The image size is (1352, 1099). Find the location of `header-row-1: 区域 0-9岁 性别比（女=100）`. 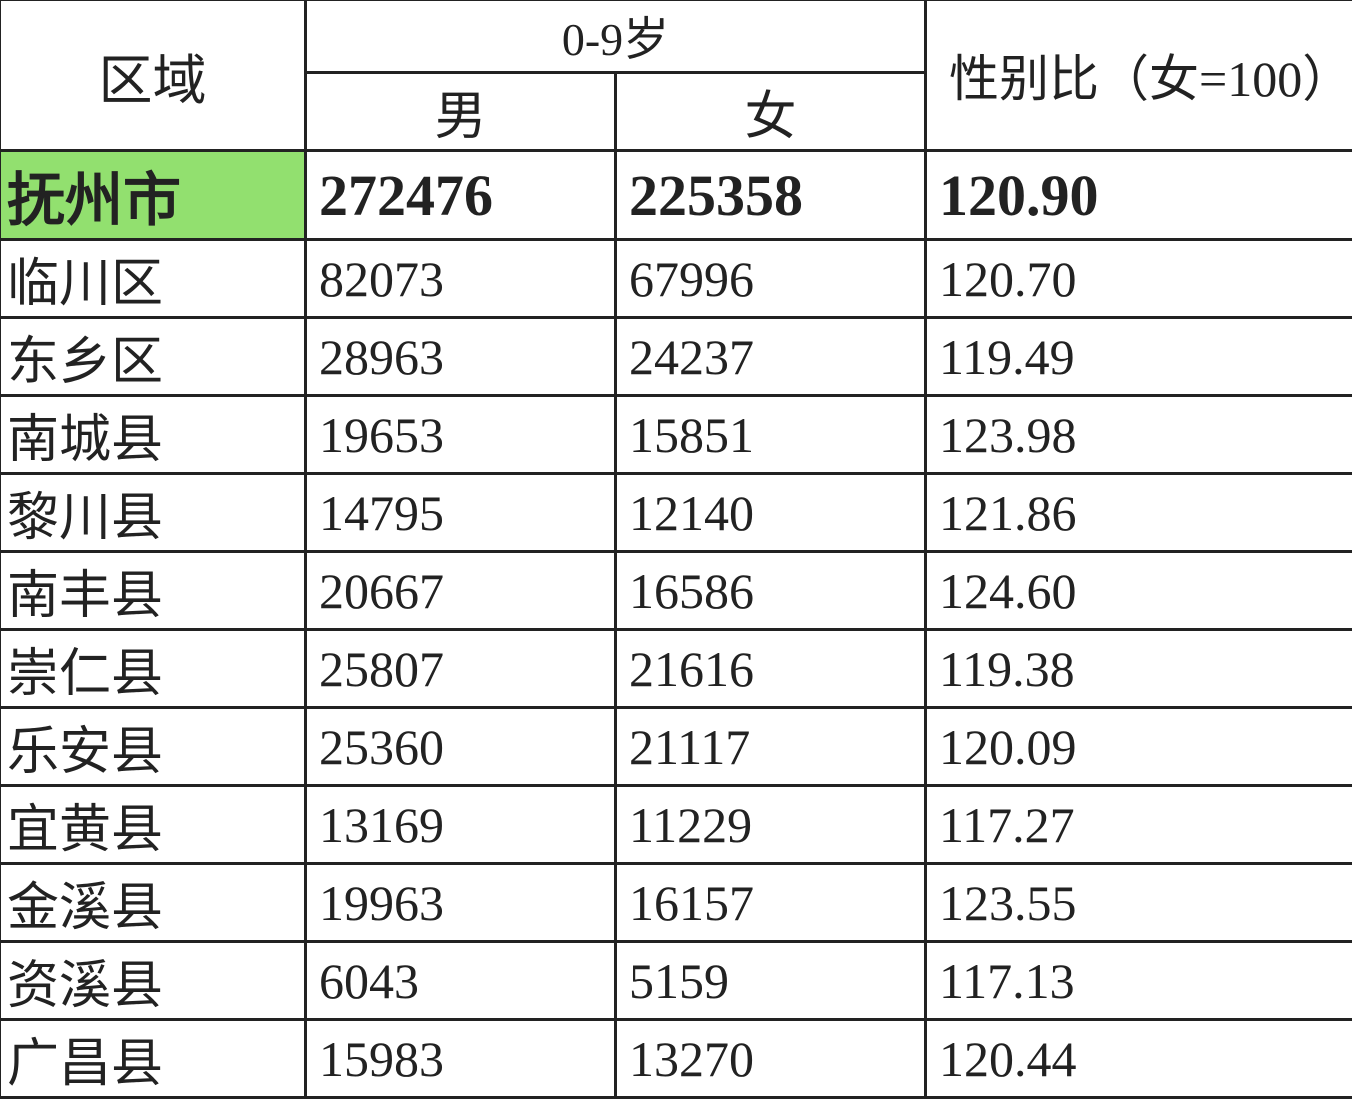

header-row-1: 区域 0-9岁 性别比（女=100） is located at coordinates (676, 76).